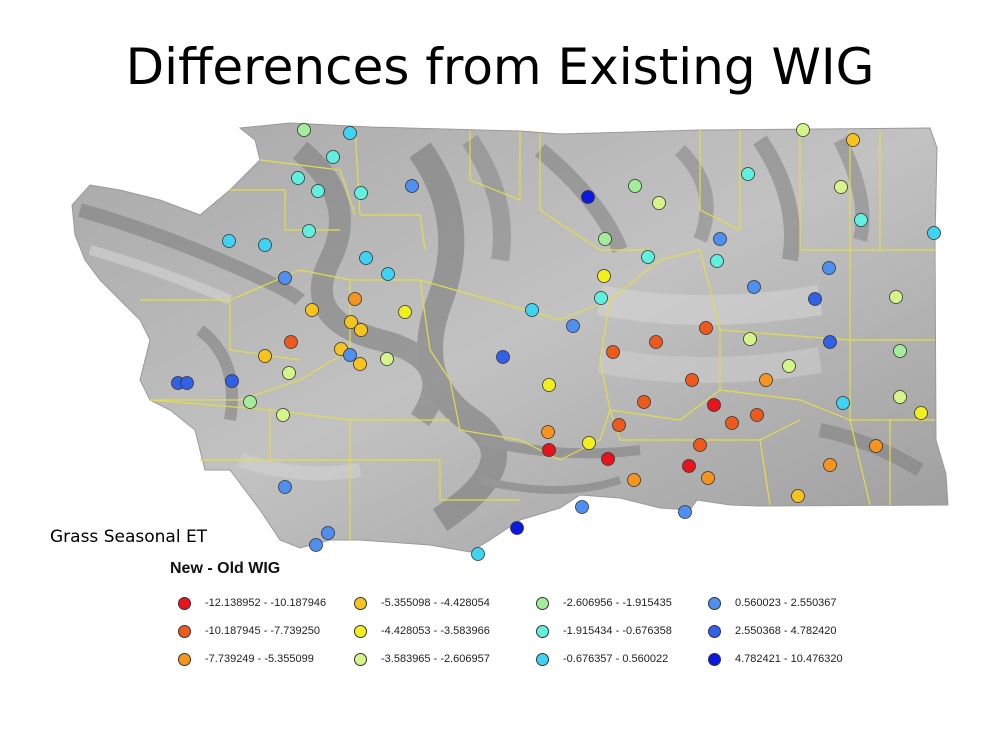 The width and height of the screenshot is (1000, 750). I want to click on legend-item: -3.583965 - -2.606957, so click(422, 659).